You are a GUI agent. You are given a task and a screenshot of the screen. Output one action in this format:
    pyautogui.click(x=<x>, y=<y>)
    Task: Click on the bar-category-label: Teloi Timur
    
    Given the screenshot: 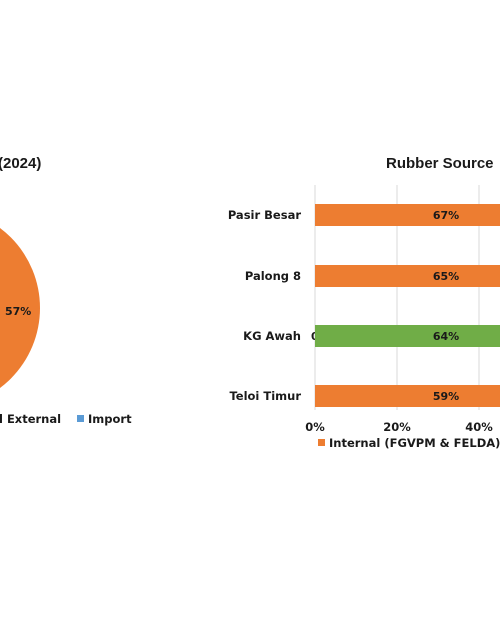 What is the action you would take?
    pyautogui.click(x=265, y=396)
    